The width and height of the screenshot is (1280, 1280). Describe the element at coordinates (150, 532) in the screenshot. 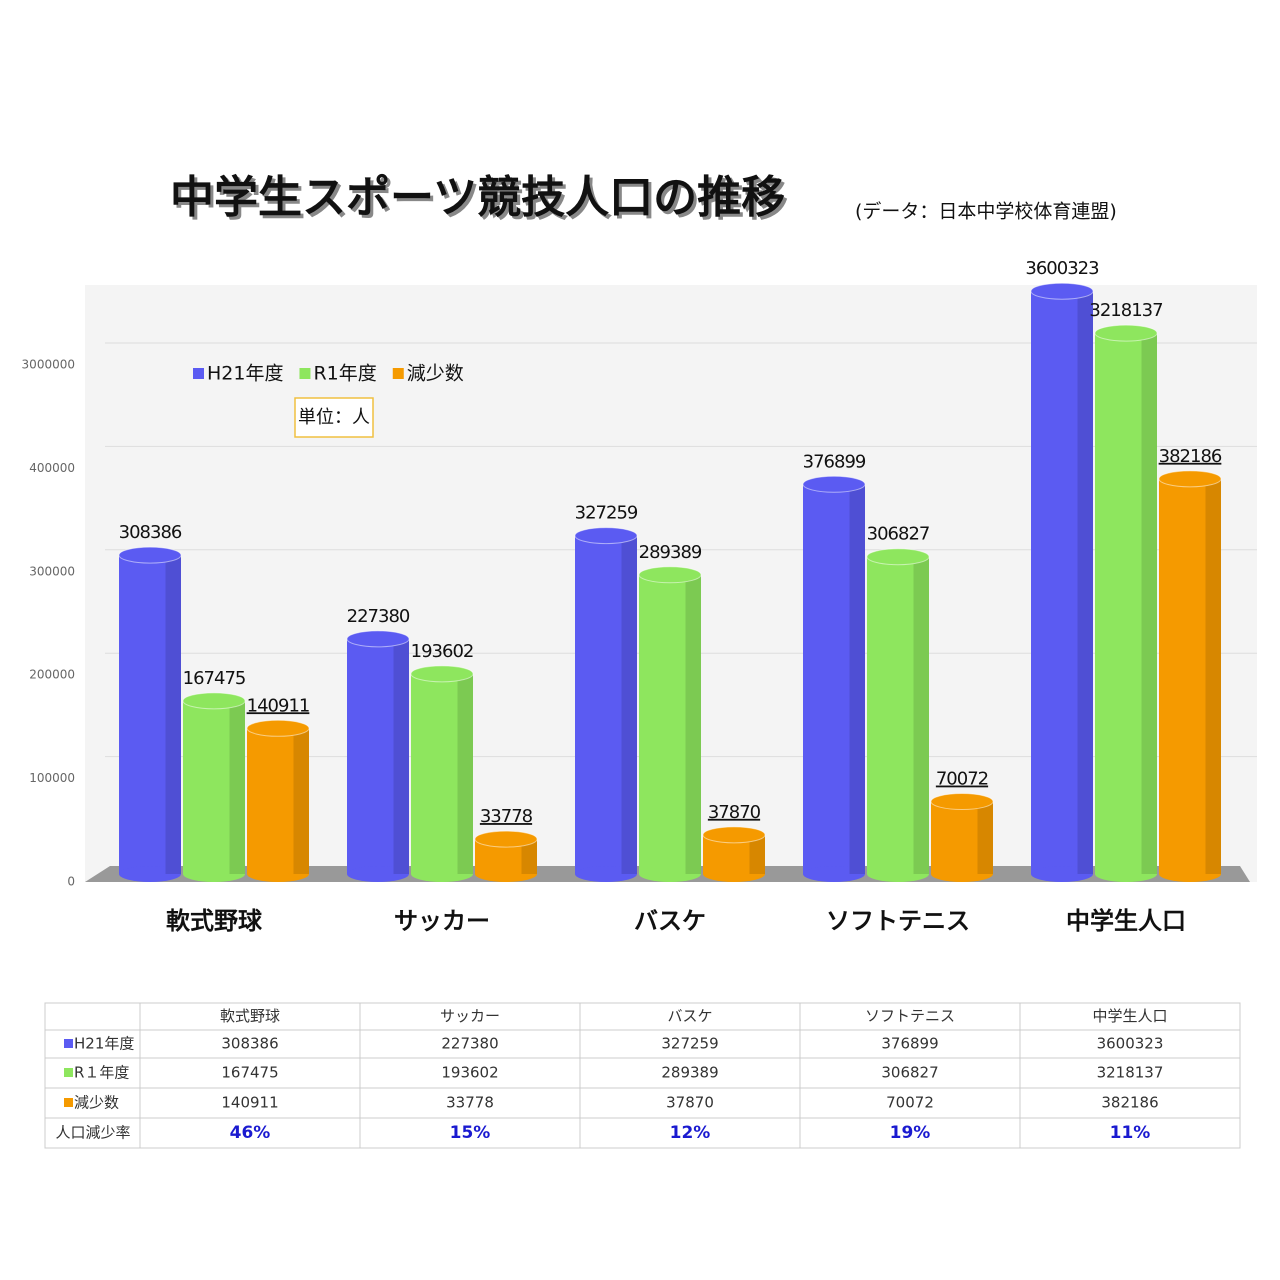

I see `value-label: 308386` at that location.